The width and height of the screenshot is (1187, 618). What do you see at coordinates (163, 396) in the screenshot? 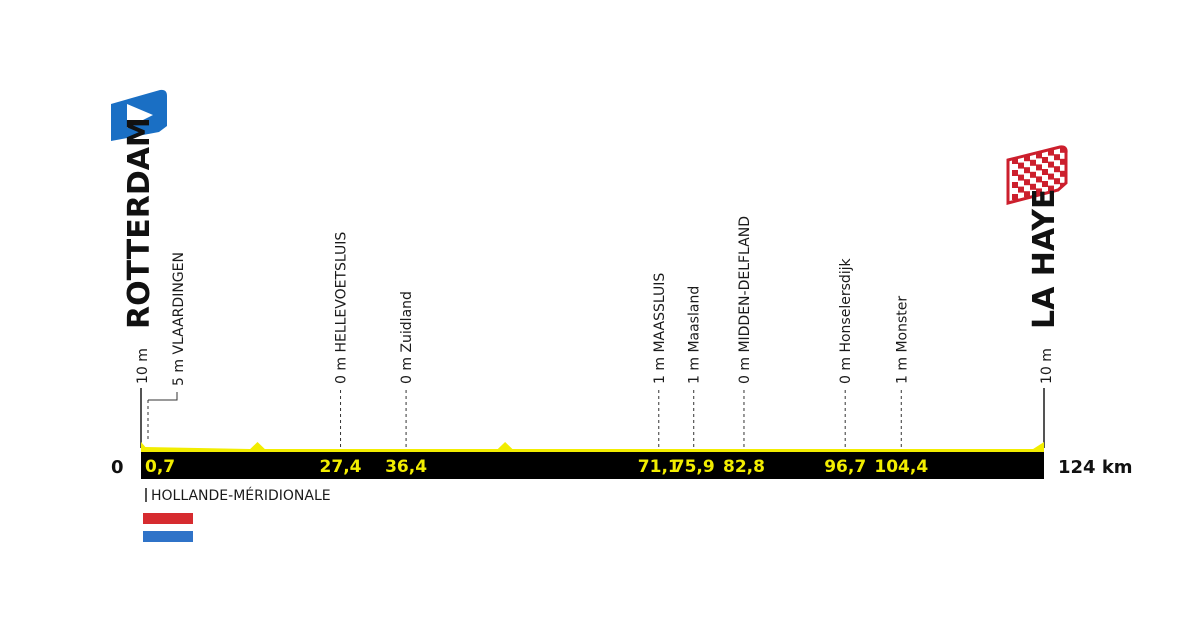
I see `waypoint-leader-elbow` at bounding box center [163, 396].